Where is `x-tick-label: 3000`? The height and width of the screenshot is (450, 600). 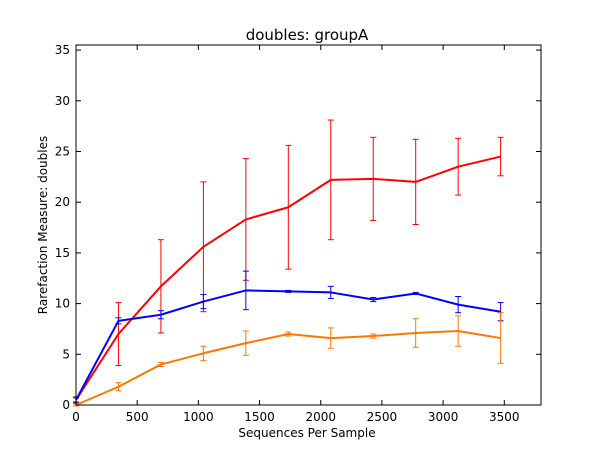
x-tick-label: 3000 is located at coordinates (443, 417).